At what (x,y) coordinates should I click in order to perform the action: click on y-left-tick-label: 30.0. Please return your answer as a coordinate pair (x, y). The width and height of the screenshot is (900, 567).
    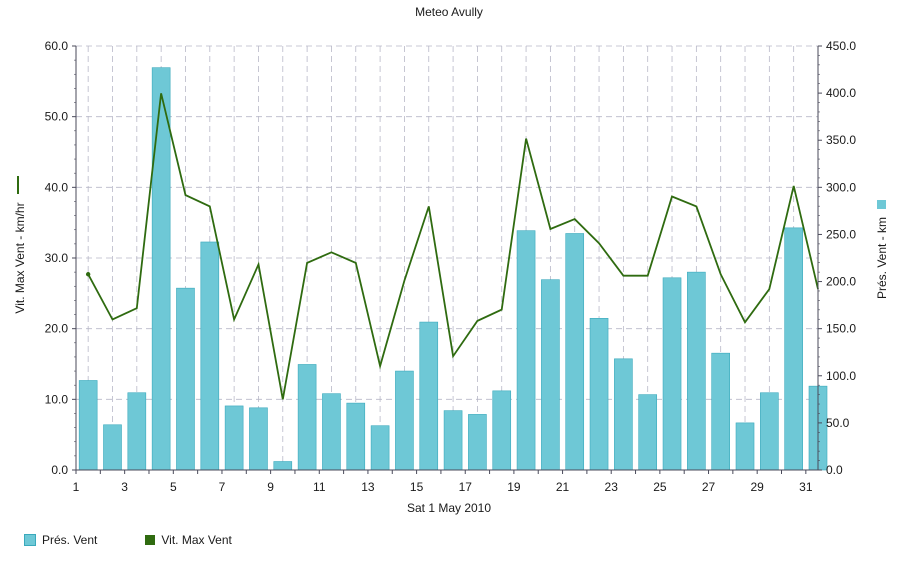
    Looking at the image, I should click on (57, 258).